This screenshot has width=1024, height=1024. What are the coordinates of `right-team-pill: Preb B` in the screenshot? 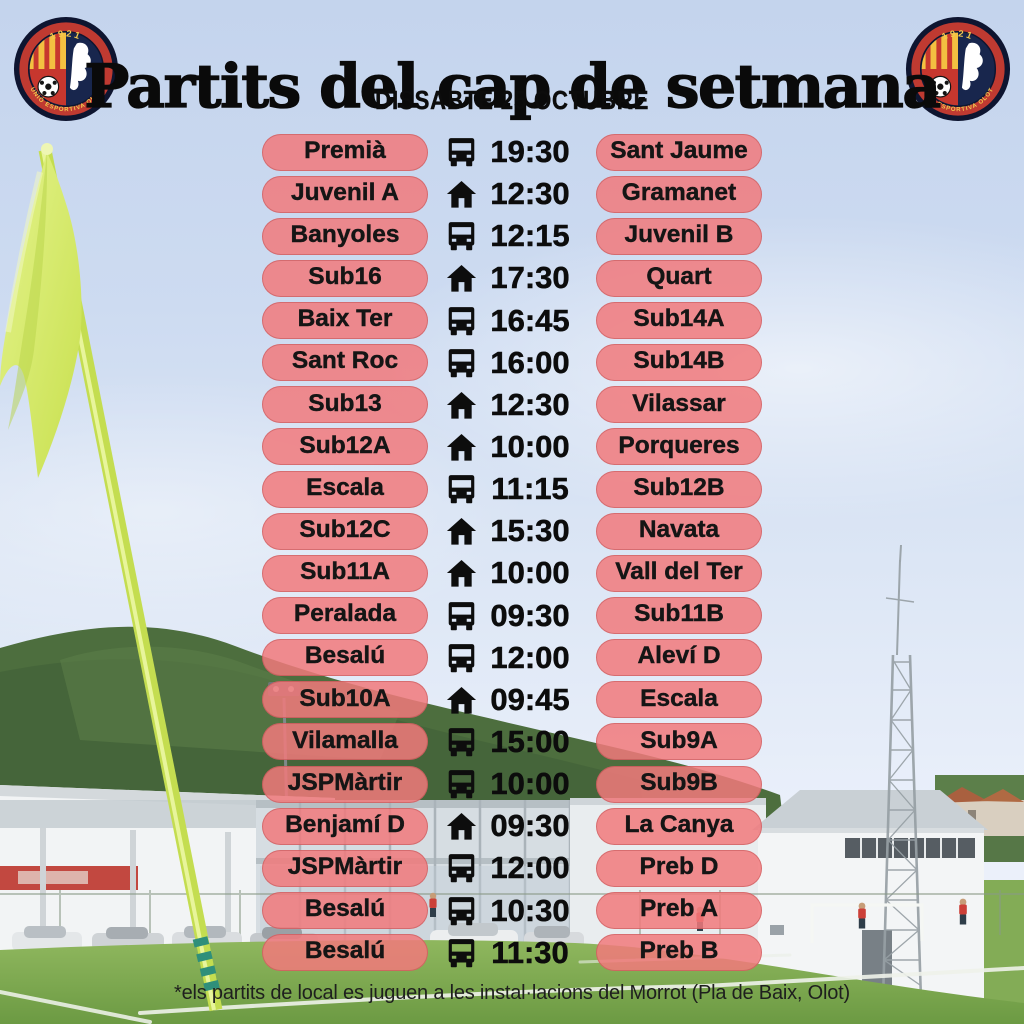 It's located at (679, 953).